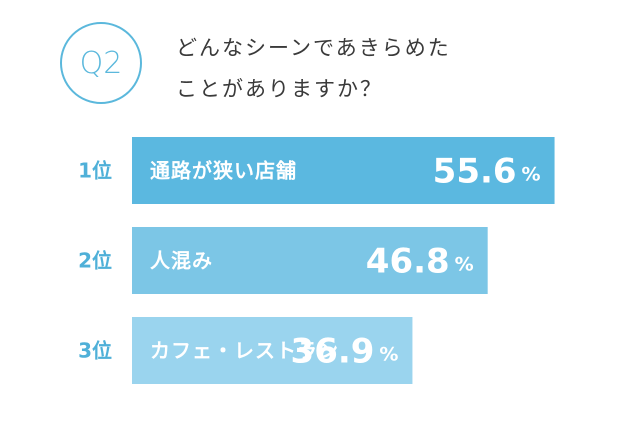 This screenshot has height=423, width=640. Describe the element at coordinates (313, 69) in the screenshot. I see `question-text: どんなシーンであきらめた ことがありますか？` at that location.